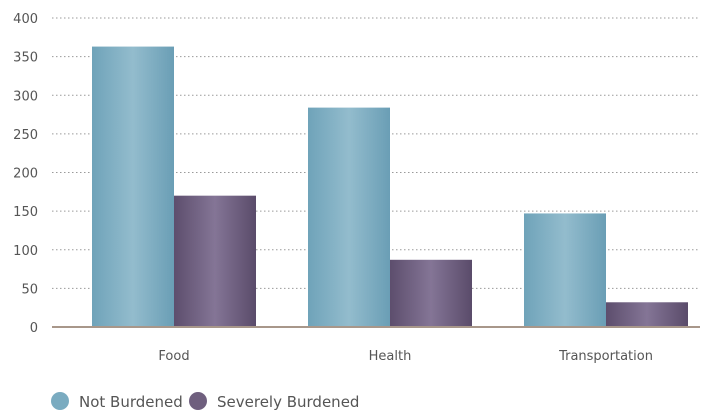 This screenshot has width=711, height=416. I want to click on bar-health-not-burdened, so click(349, 217).